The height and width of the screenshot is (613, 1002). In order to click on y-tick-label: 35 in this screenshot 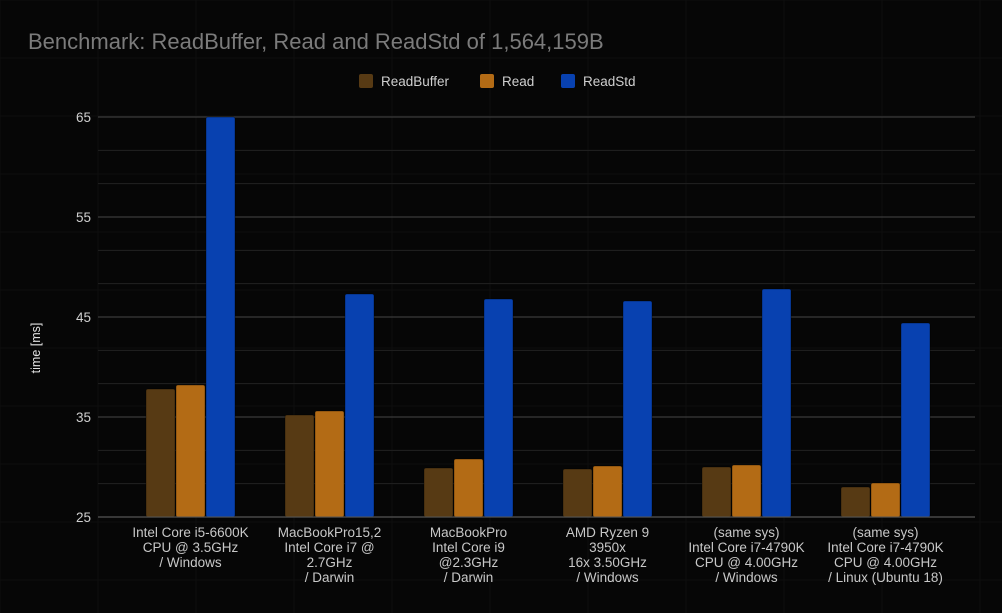, I will do `click(83, 417)`.